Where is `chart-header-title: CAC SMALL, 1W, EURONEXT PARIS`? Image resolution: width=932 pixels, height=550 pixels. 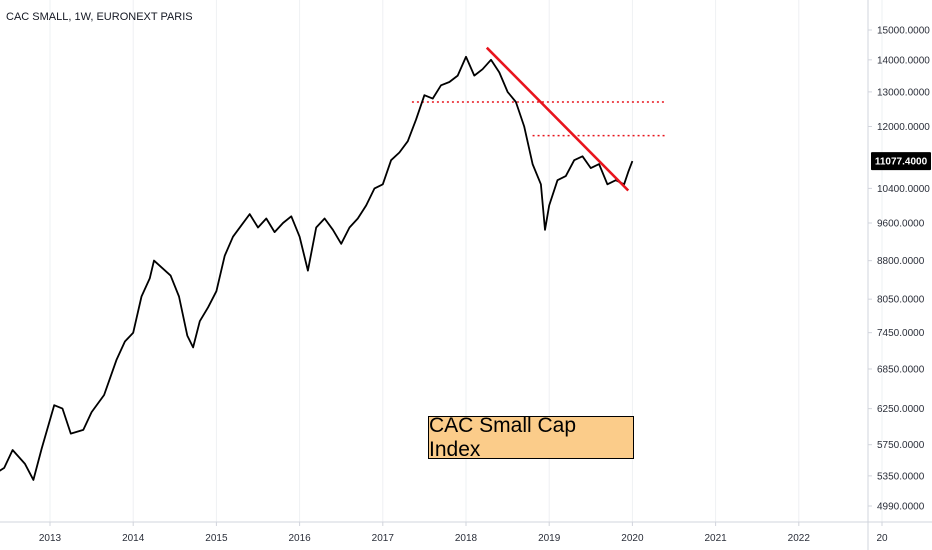 chart-header-title: CAC SMALL, 1W, EURONEXT PARIS is located at coordinates (99, 17).